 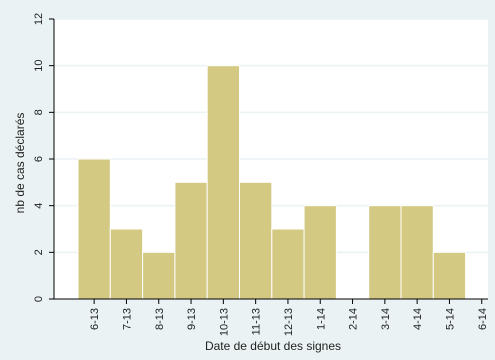 I want to click on x-tick-label: 6-13, so click(x=95, y=319).